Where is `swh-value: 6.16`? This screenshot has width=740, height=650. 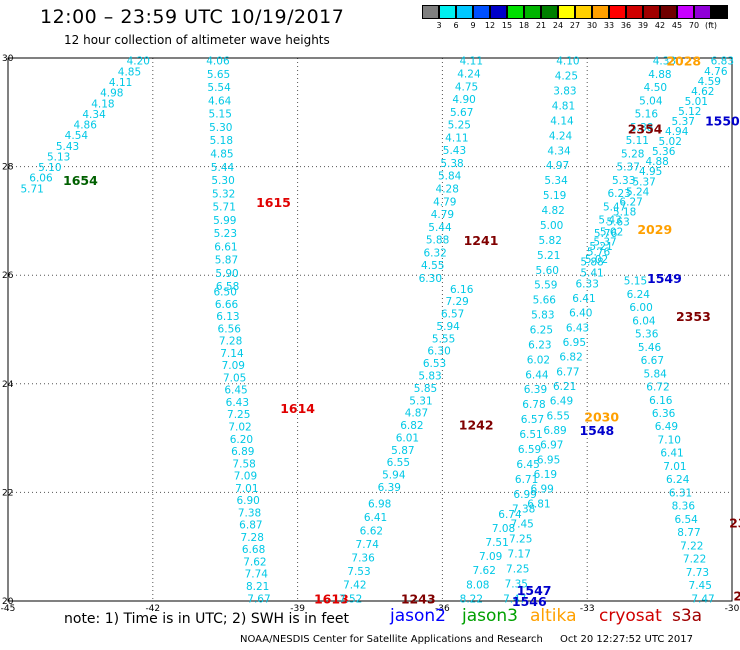 swh-value: 6.16 is located at coordinates (661, 401).